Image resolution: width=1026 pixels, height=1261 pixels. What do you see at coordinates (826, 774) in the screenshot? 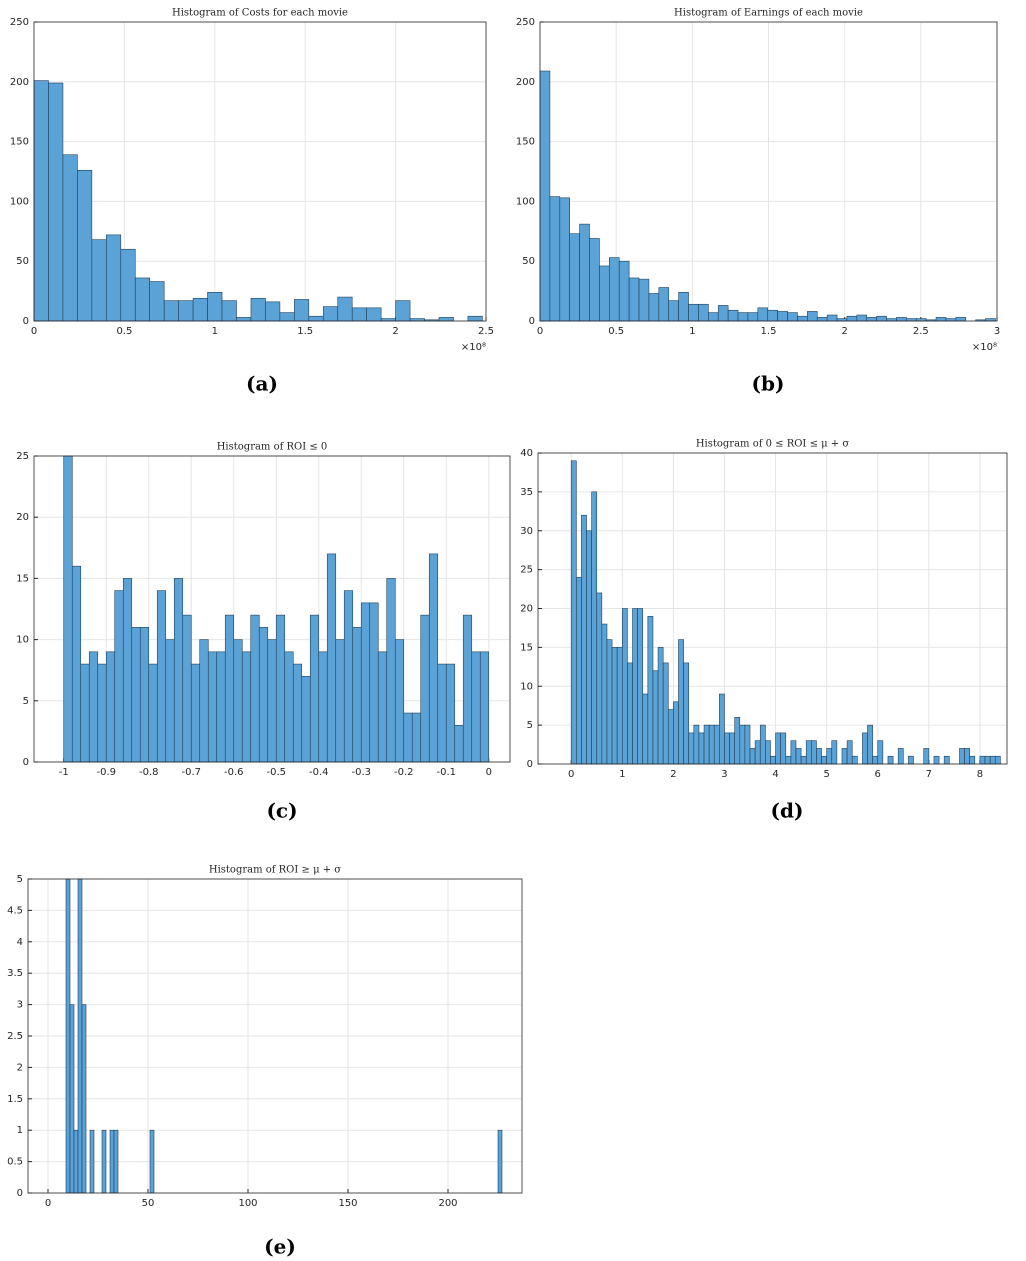
I see `x-tick-label: 5` at bounding box center [826, 774].